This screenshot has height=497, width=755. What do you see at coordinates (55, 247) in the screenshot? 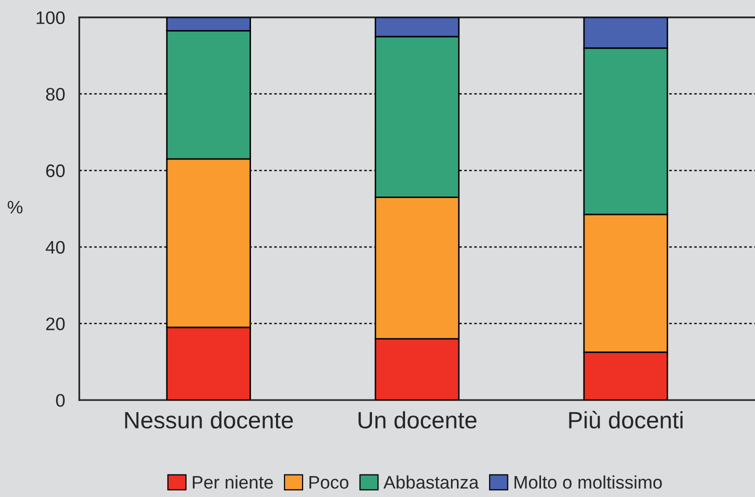
I see `y-tick-label: 40` at bounding box center [55, 247].